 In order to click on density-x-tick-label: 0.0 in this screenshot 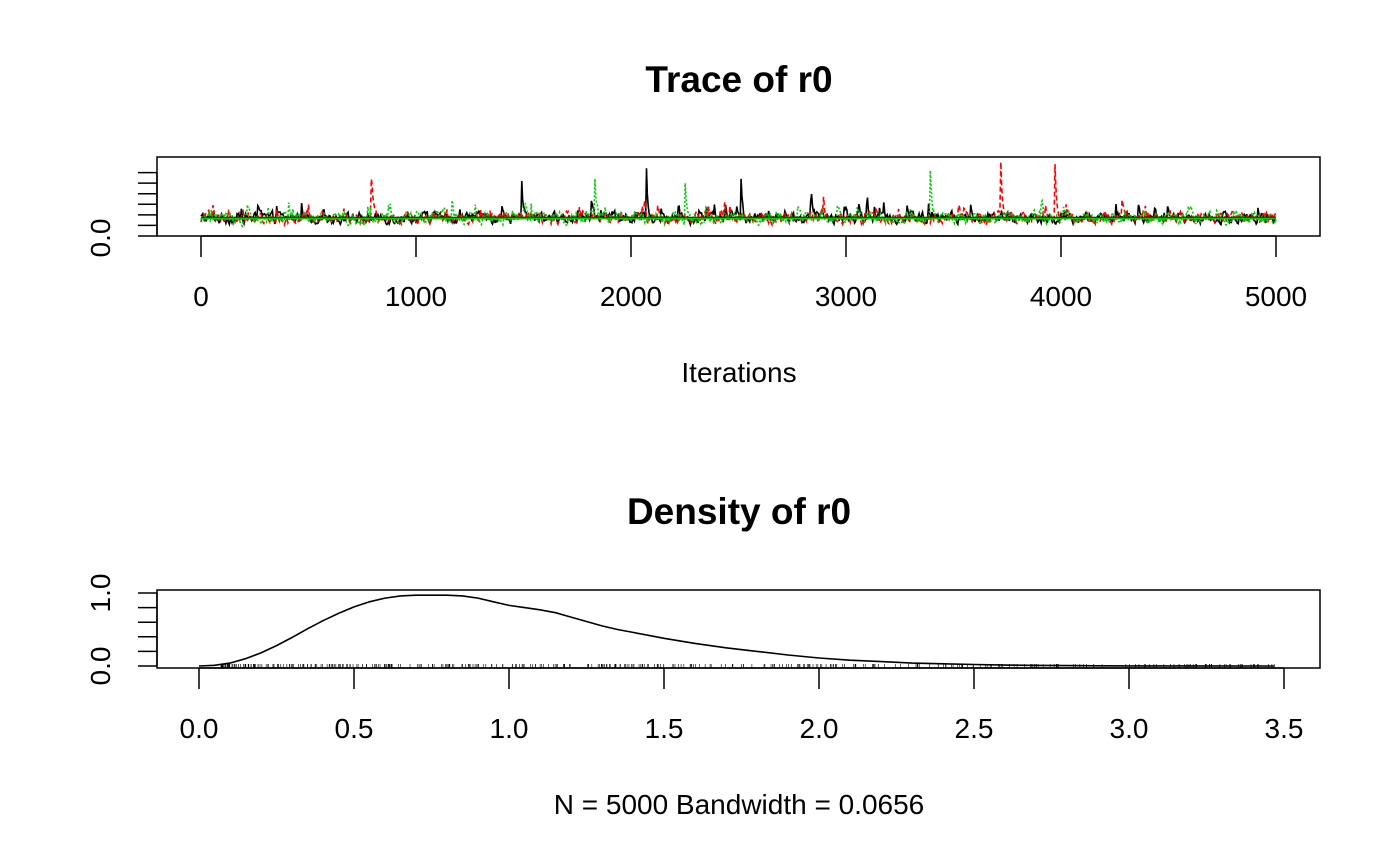, I will do `click(199, 728)`.